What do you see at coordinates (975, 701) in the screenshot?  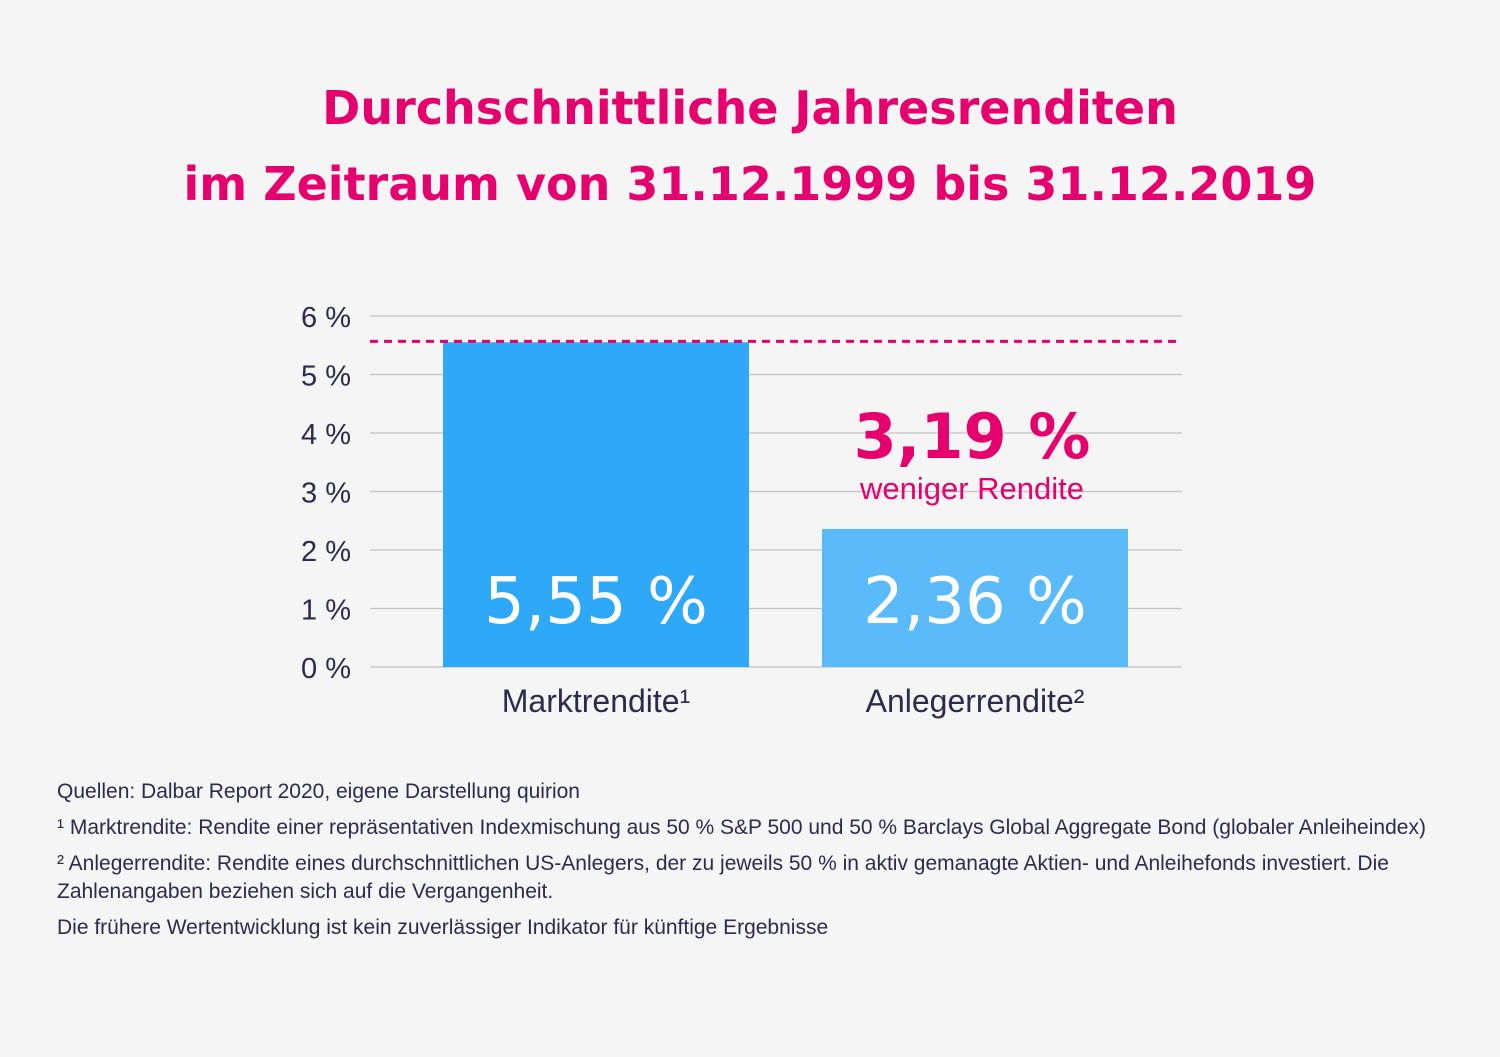 I see `category-label: Anlegerrendite²` at bounding box center [975, 701].